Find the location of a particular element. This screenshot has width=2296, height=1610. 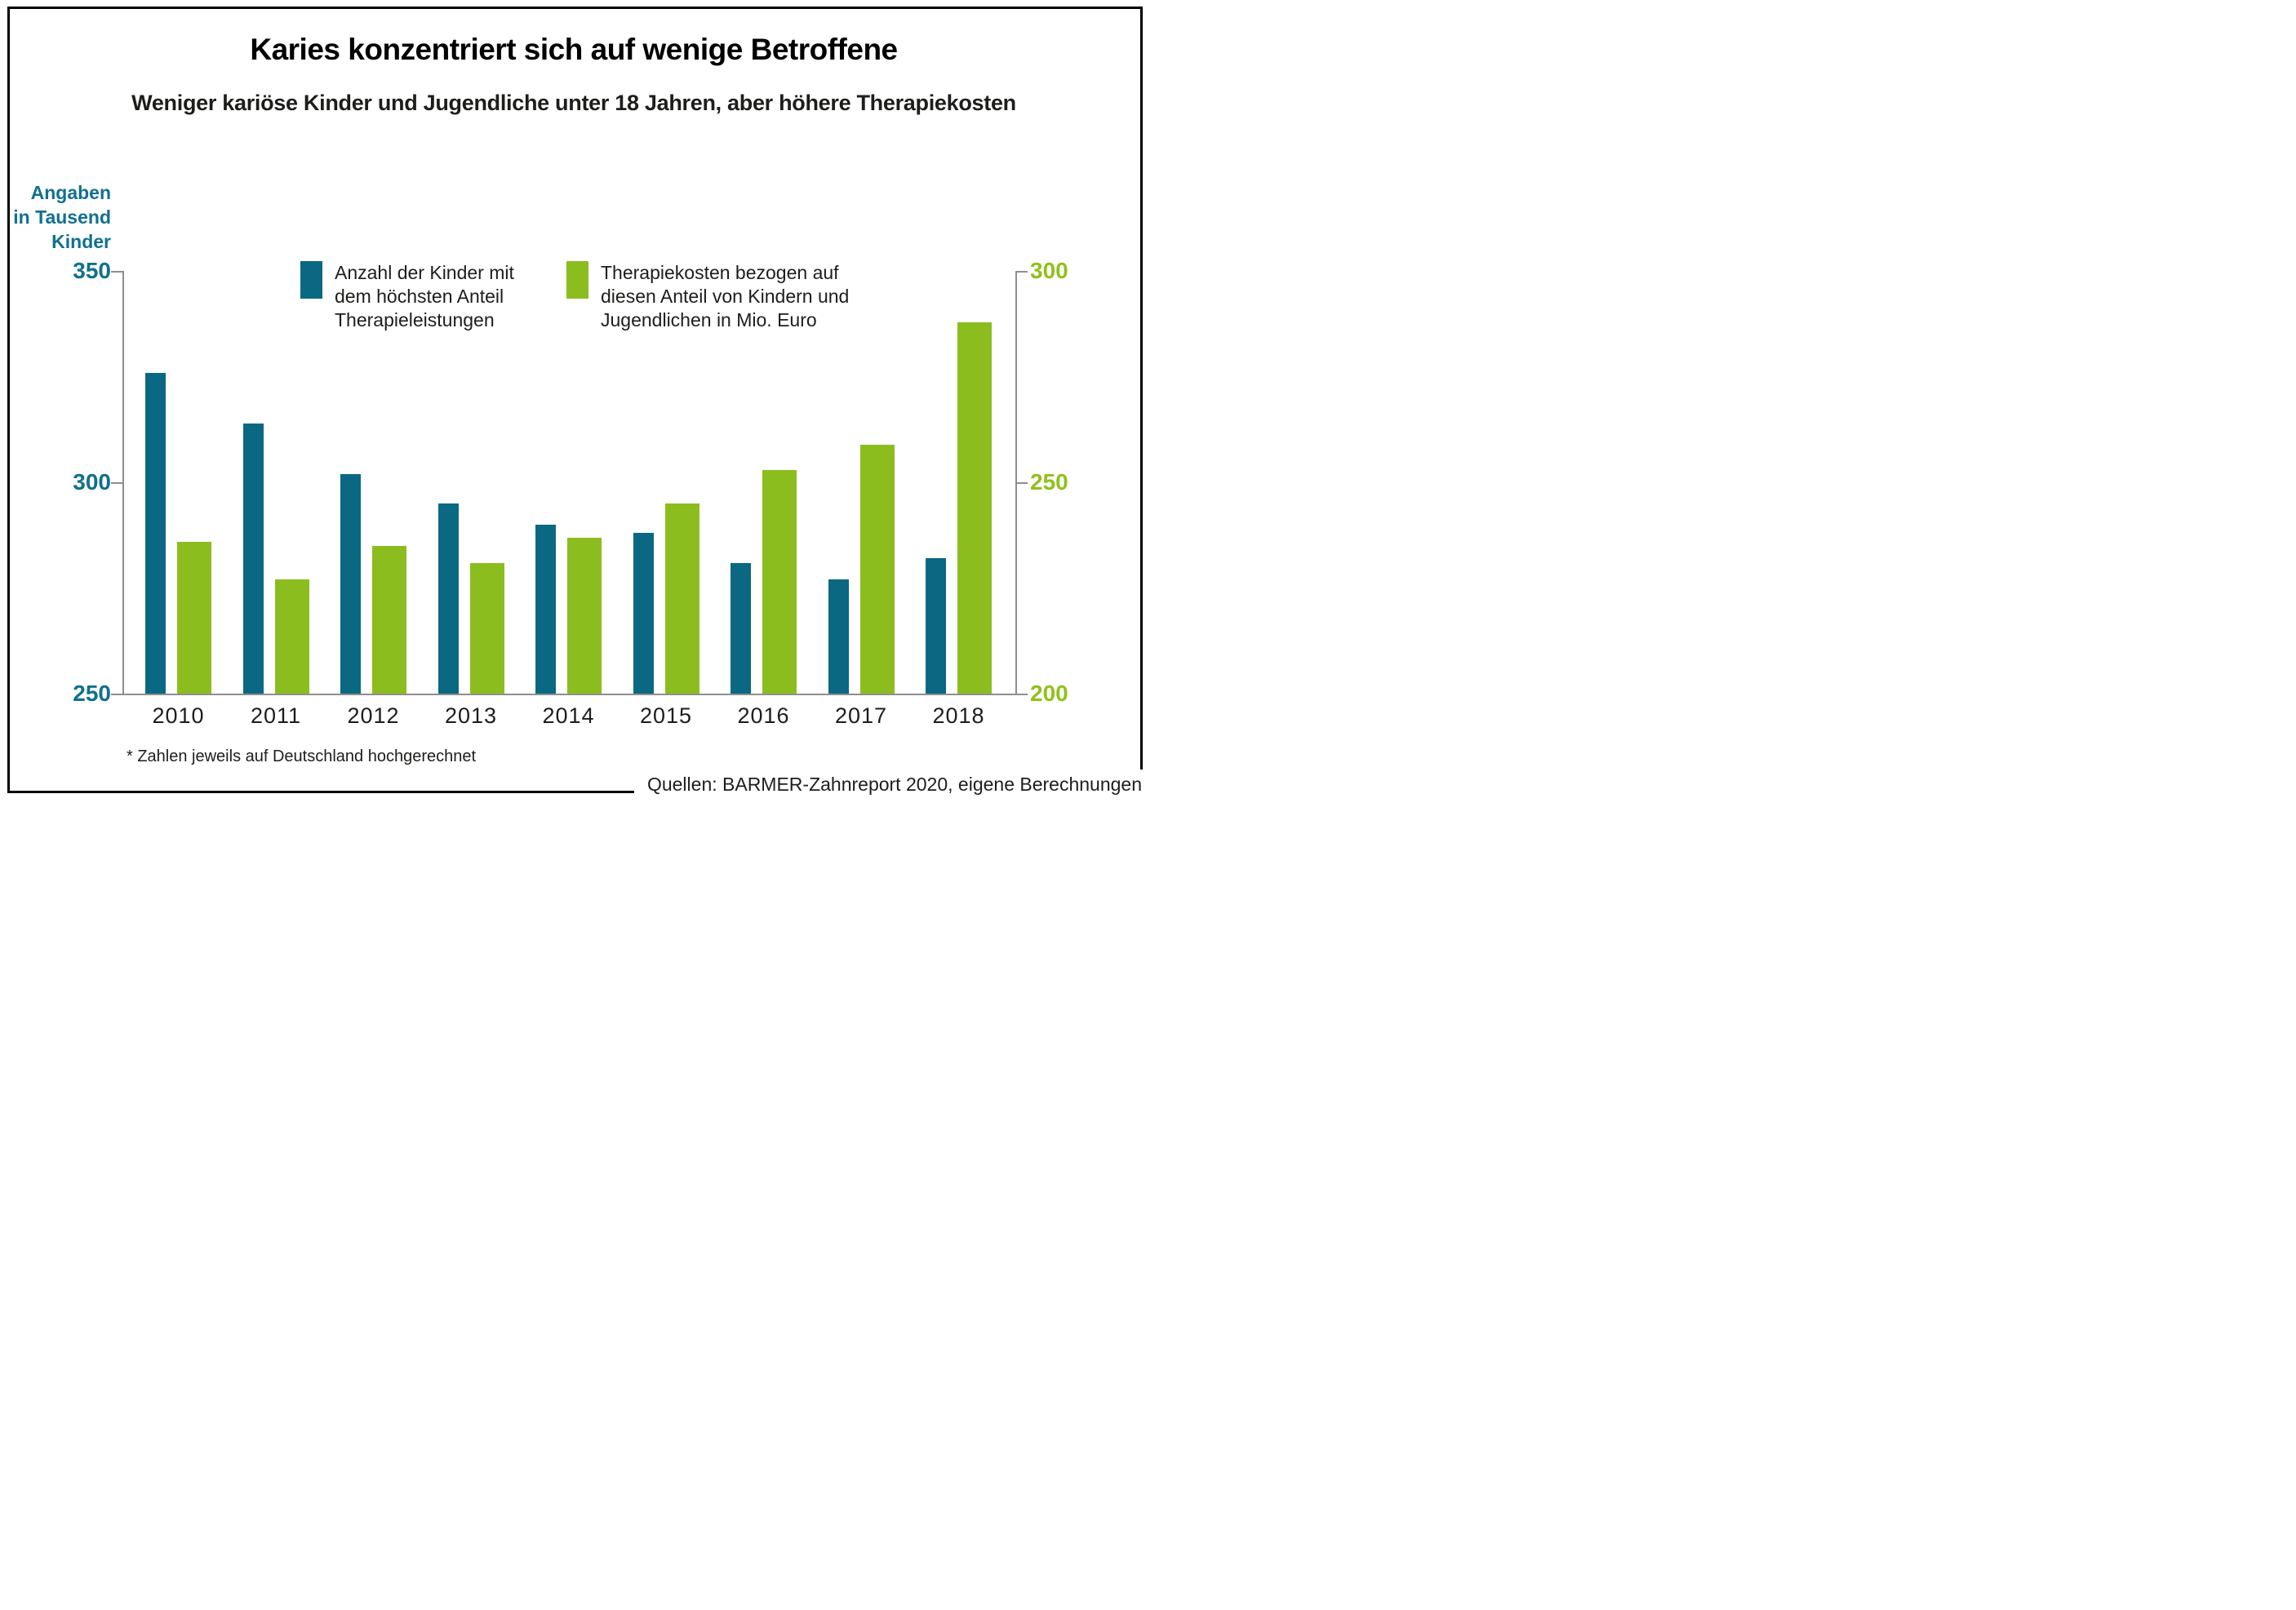

bar-children-2015 is located at coordinates (643, 613).